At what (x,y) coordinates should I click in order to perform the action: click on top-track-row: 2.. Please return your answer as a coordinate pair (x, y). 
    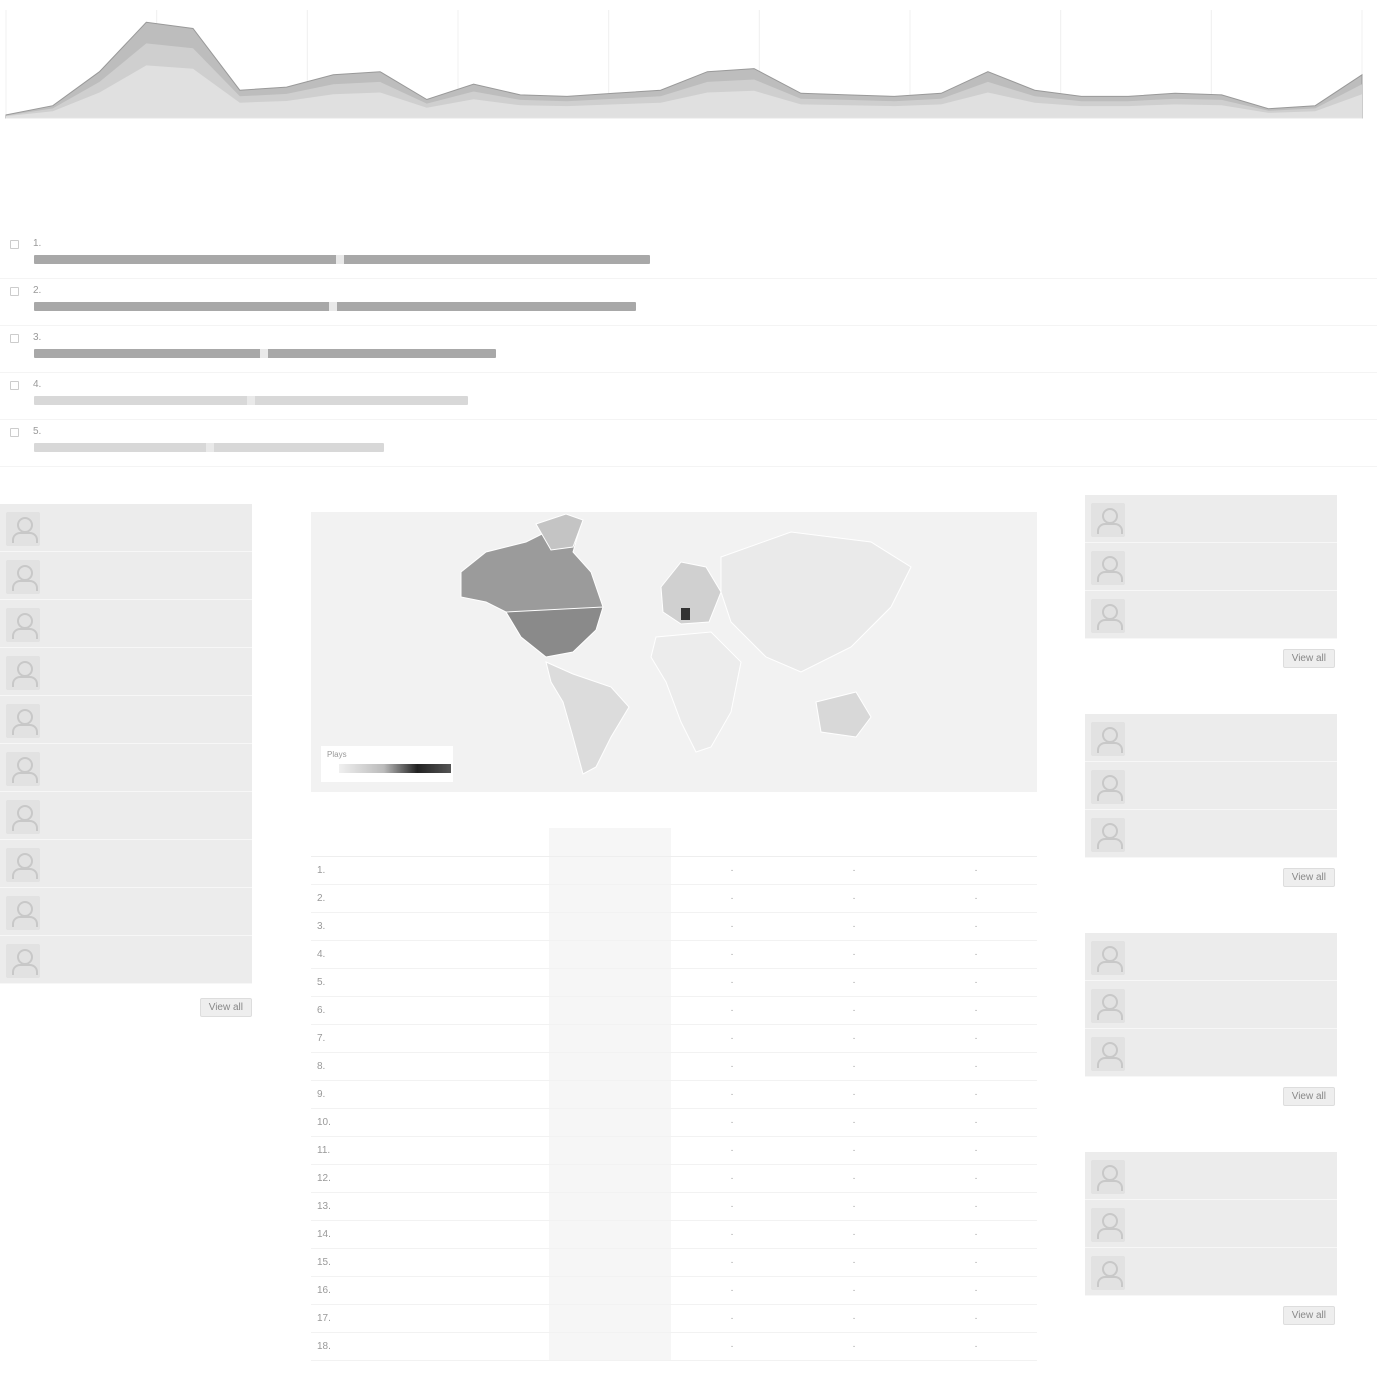
    Looking at the image, I should click on (688, 302).